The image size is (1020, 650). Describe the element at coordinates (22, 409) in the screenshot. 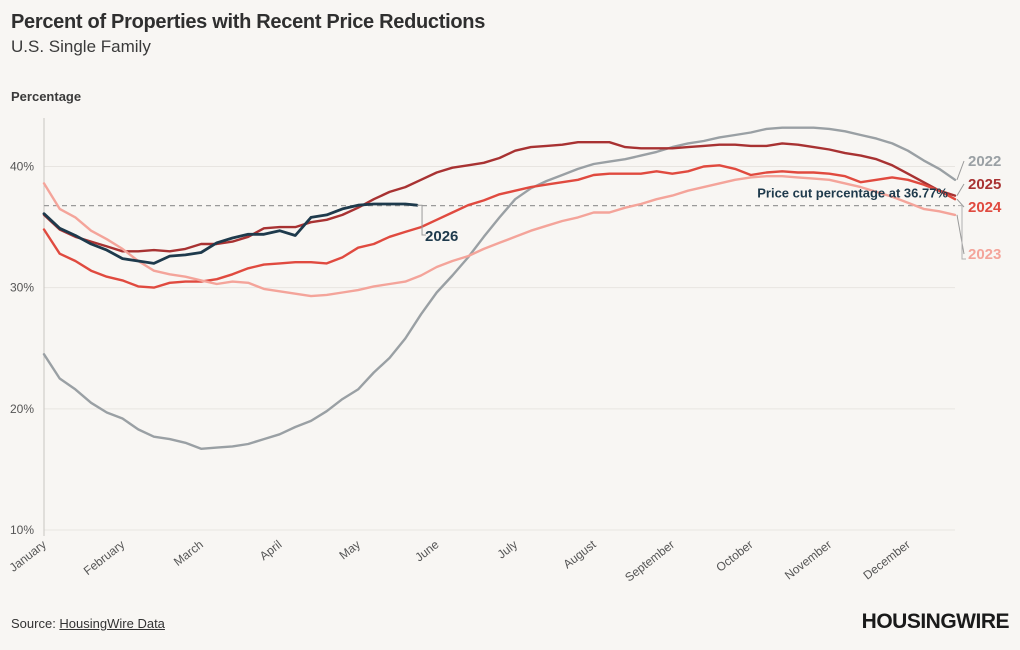

I see `y-tick-label: 20%` at that location.